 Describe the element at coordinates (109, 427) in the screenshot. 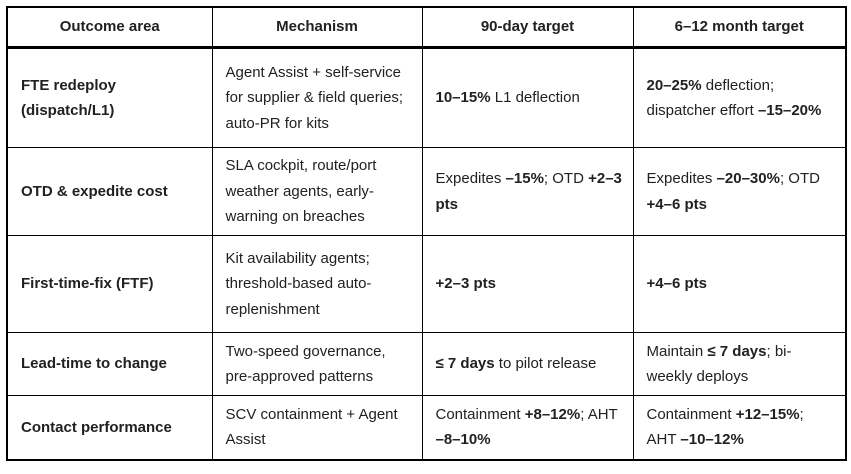

I see `outcome-area-cell: Contact performance` at that location.